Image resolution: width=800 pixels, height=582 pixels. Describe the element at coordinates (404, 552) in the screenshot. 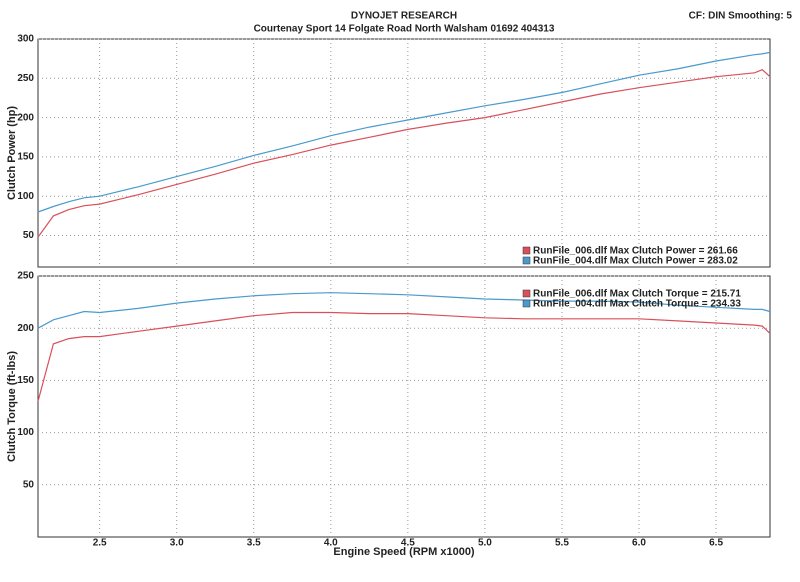

I see `x-axis-label: Engine Speed (RPM x1000)` at that location.